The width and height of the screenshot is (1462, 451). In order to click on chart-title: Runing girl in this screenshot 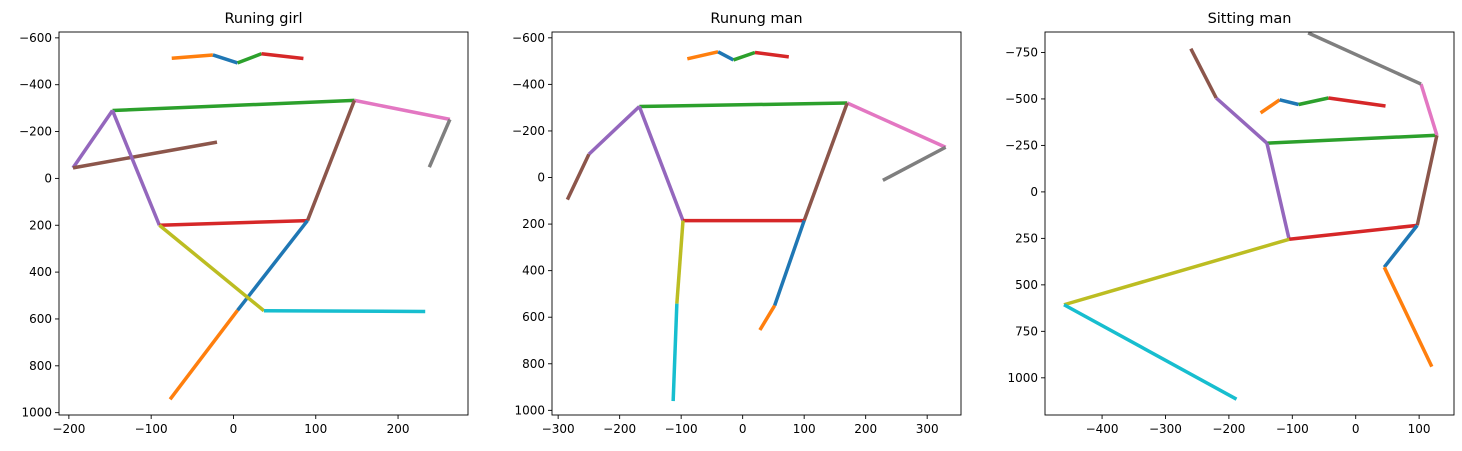, I will do `click(263, 19)`.